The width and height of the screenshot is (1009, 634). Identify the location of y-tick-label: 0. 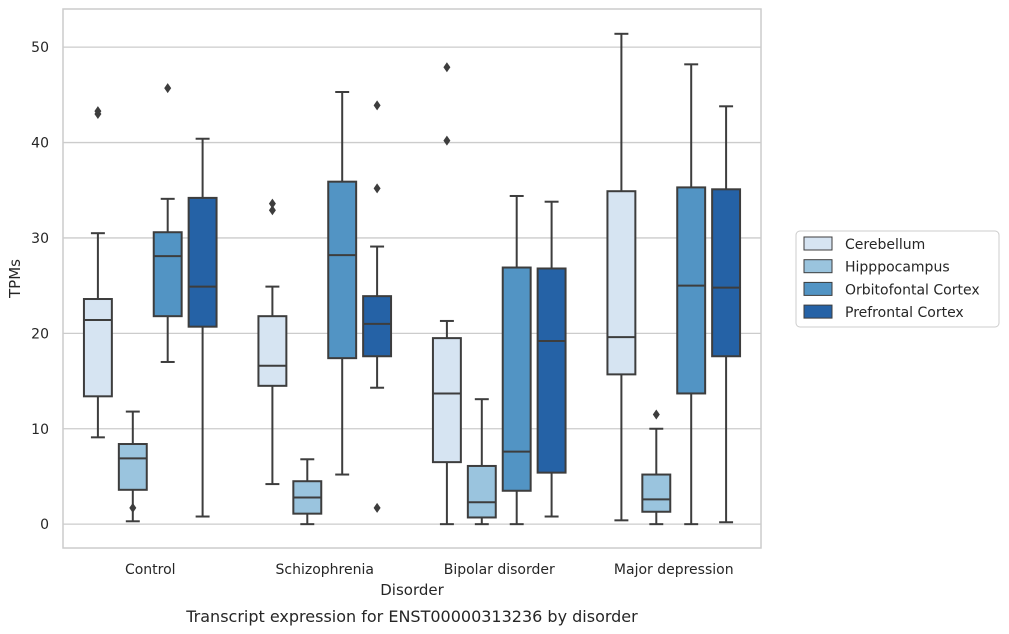
(44, 525).